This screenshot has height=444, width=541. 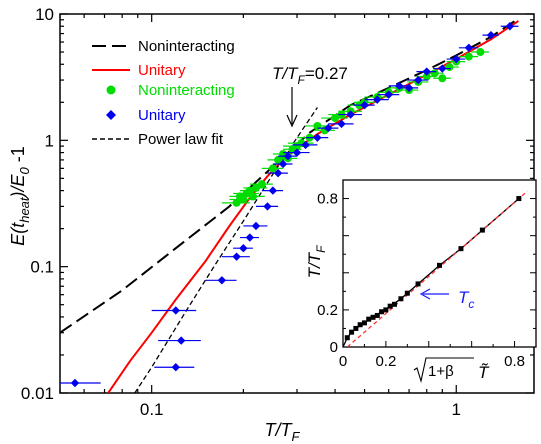 What do you see at coordinates (327, 310) in the screenshot?
I see `inset-y-tick-label: 0.2` at bounding box center [327, 310].